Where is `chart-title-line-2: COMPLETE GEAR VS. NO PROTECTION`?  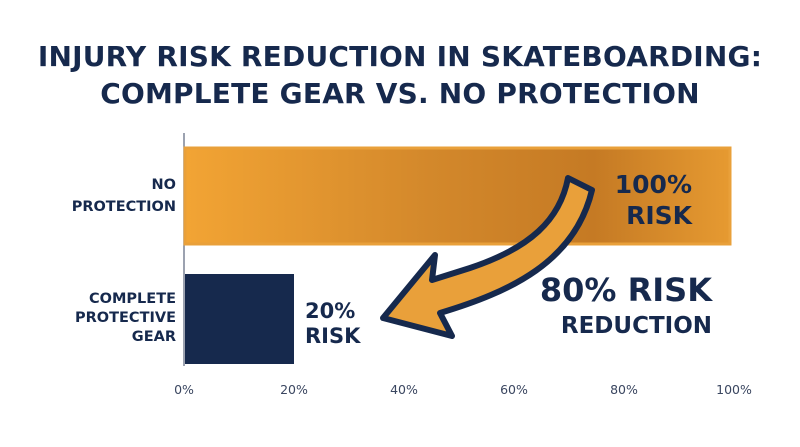 chart-title-line-2: COMPLETE GEAR VS. NO PROTECTION is located at coordinates (400, 93).